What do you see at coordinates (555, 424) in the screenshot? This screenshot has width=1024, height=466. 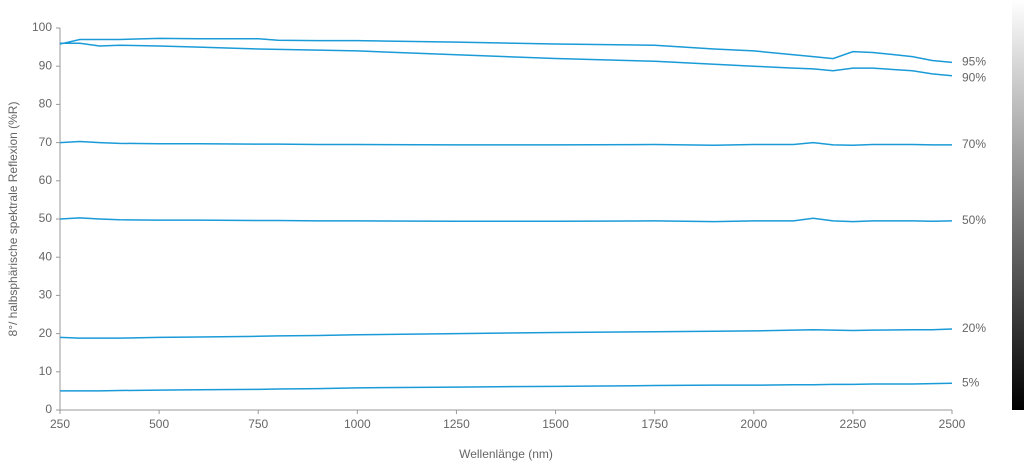 I see `x-tick-label: 1500` at bounding box center [555, 424].